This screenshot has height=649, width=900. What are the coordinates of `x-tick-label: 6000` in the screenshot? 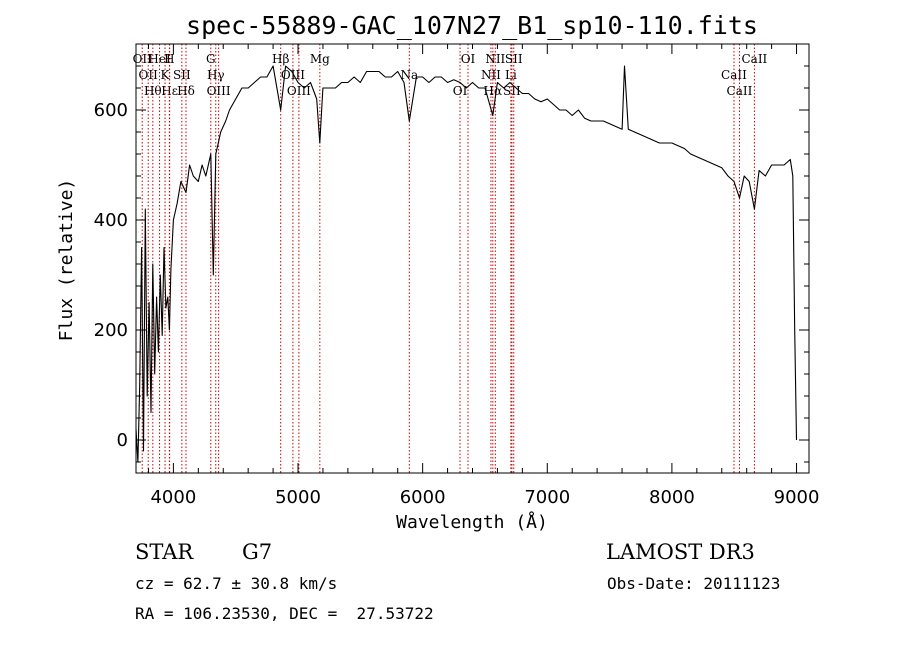 It's located at (423, 497).